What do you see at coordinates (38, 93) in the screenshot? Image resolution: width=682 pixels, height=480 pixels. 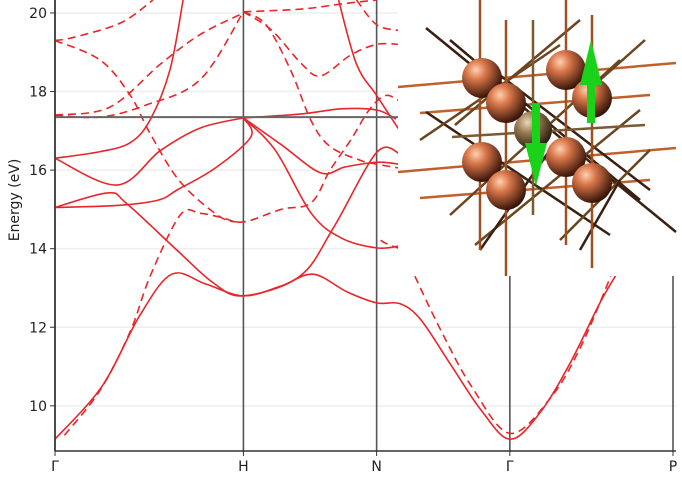 I see `y-tick-label: 18` at bounding box center [38, 93].